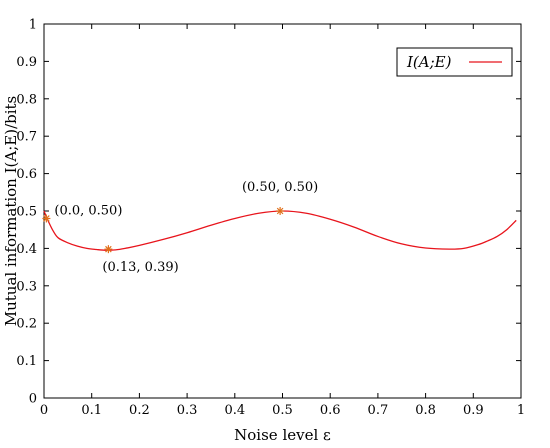 The image size is (550, 448). What do you see at coordinates (11, 211) in the screenshot?
I see `y-axis-title: Mutual information I(A;E)/bits` at bounding box center [11, 211].